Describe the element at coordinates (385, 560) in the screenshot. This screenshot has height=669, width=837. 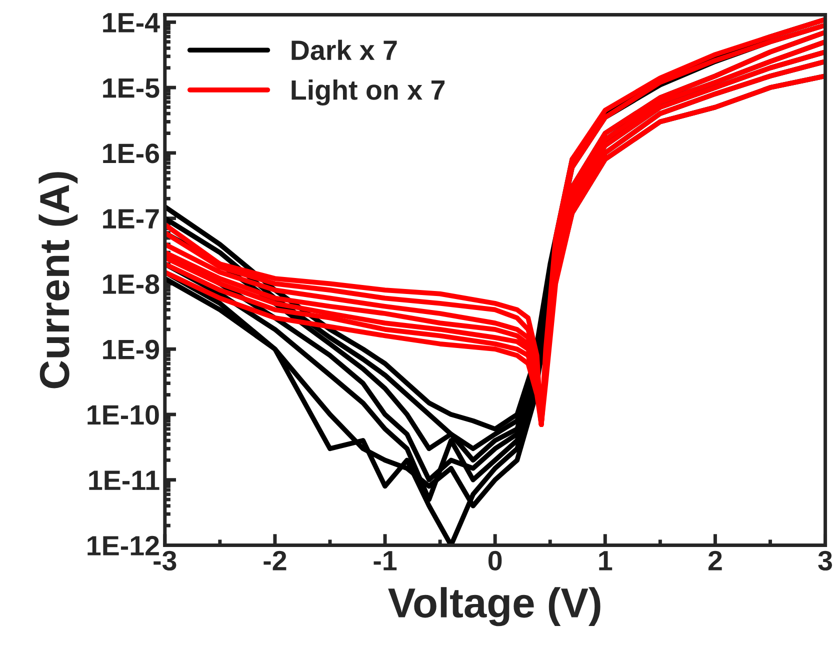
I see `x-tick-label: -1` at that location.